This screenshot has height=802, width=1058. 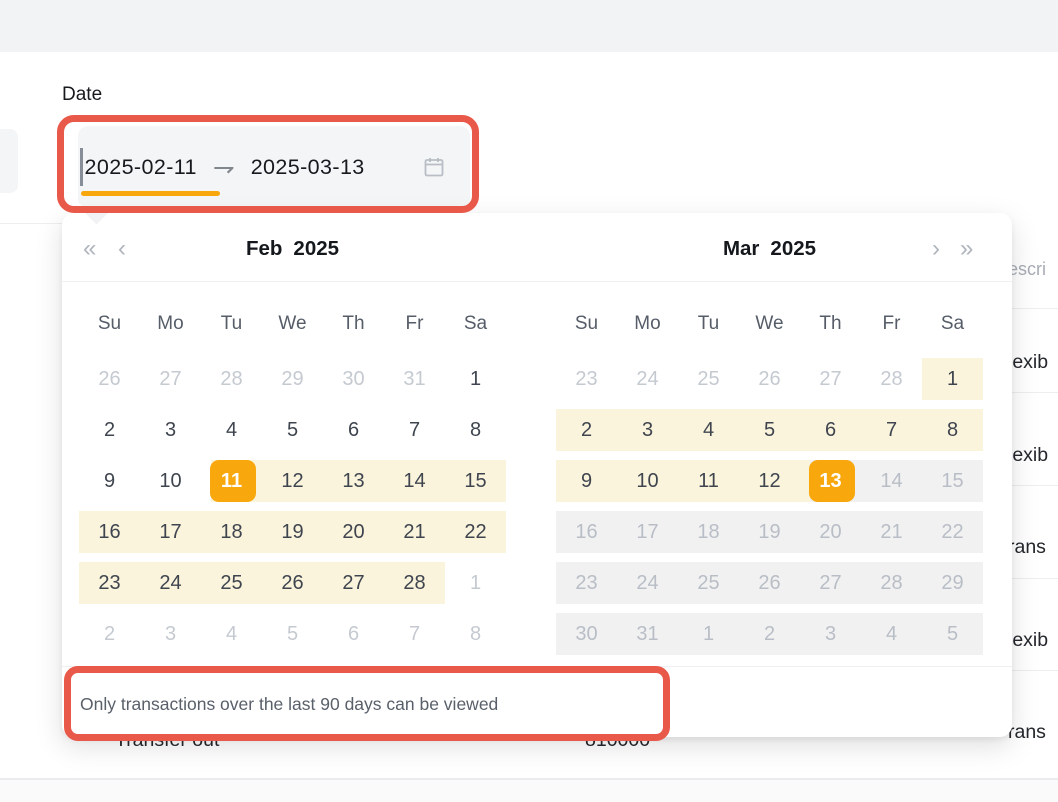 I want to click on prev-year-button: «, so click(x=90, y=248).